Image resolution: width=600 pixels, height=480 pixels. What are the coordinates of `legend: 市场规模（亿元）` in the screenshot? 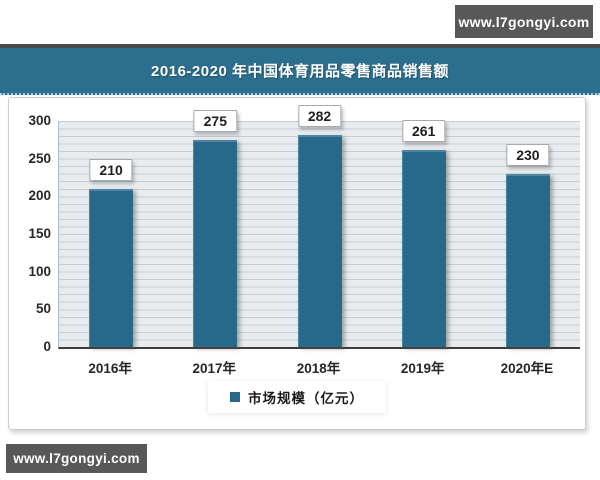 It's located at (297, 397).